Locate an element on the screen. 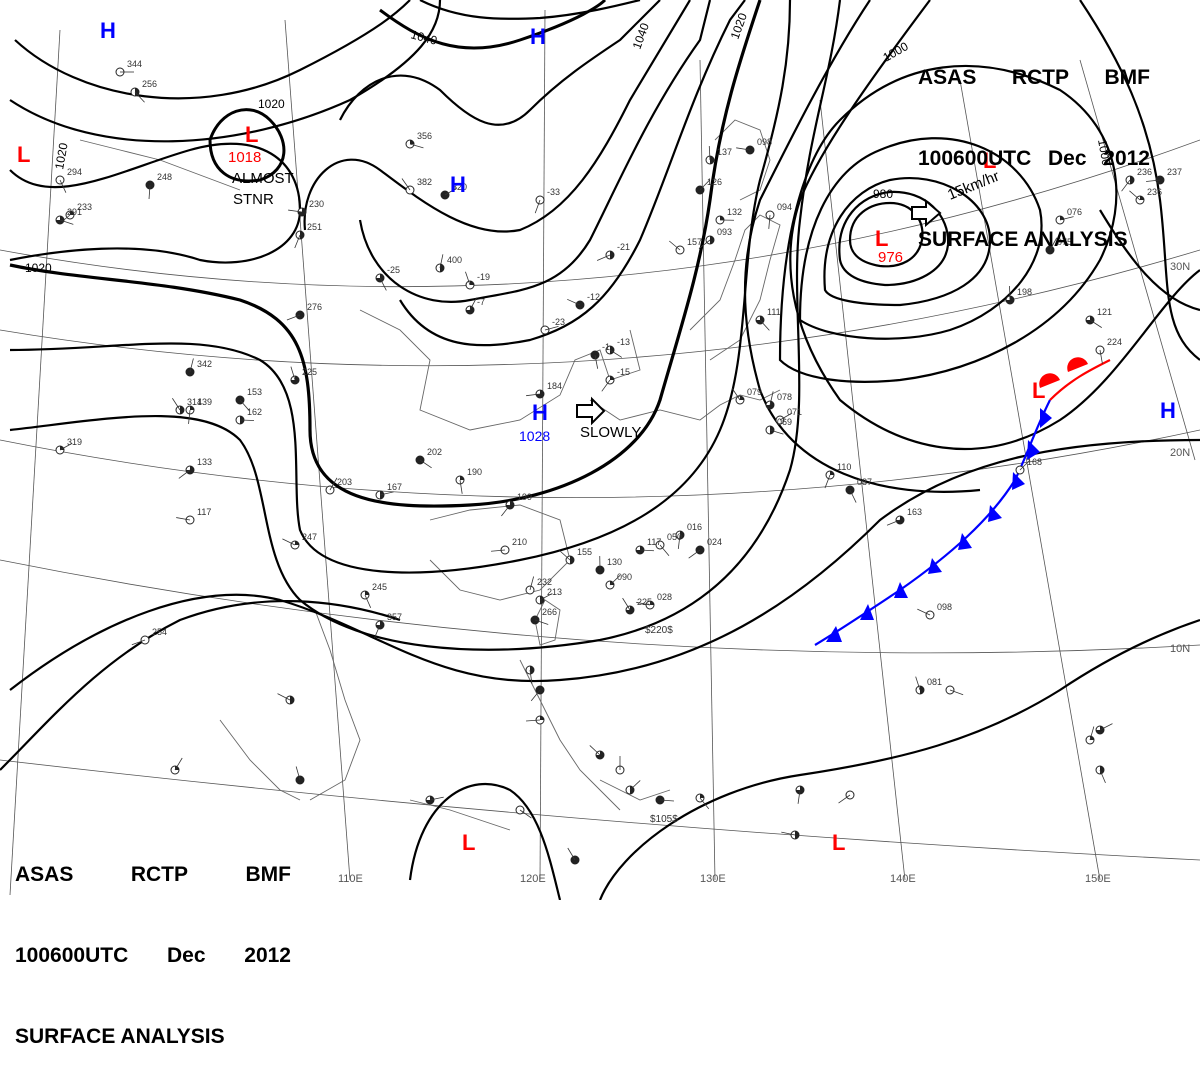 The height and width of the screenshot is (1077, 1200). station-label: RCTP is located at coordinates (159, 874).